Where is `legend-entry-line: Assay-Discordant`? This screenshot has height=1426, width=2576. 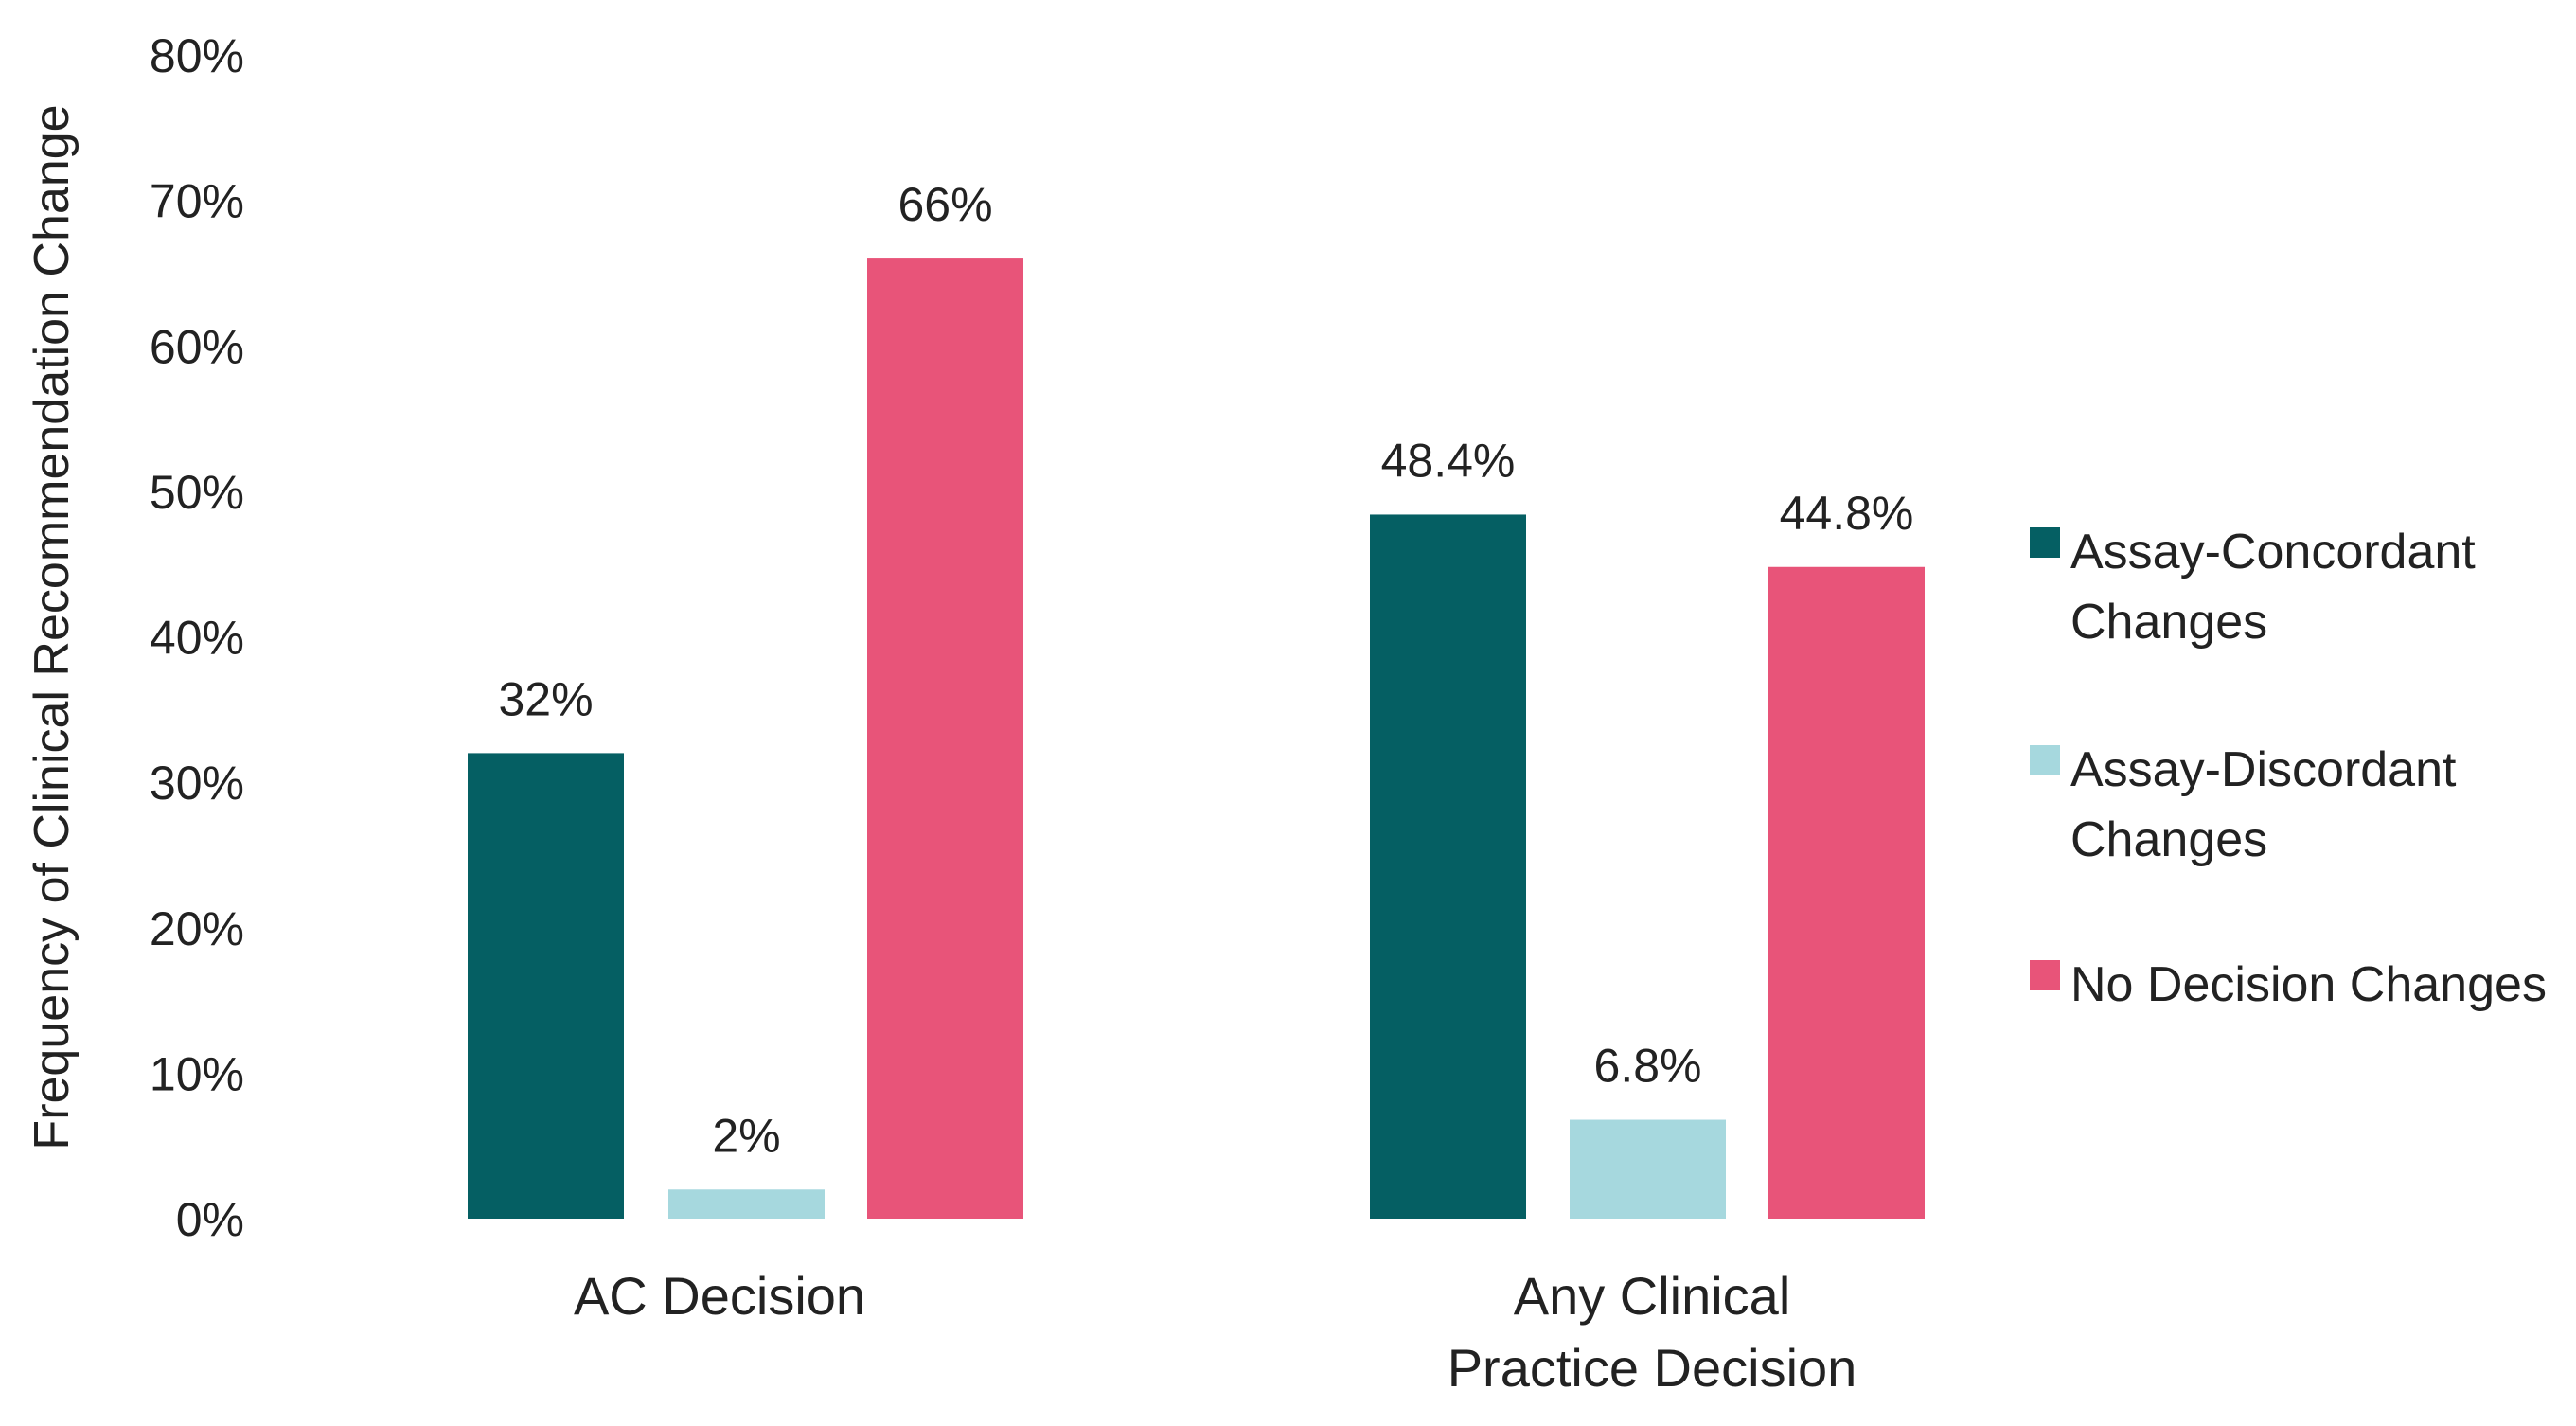 legend-entry-line: Assay-Discordant is located at coordinates (2263, 769).